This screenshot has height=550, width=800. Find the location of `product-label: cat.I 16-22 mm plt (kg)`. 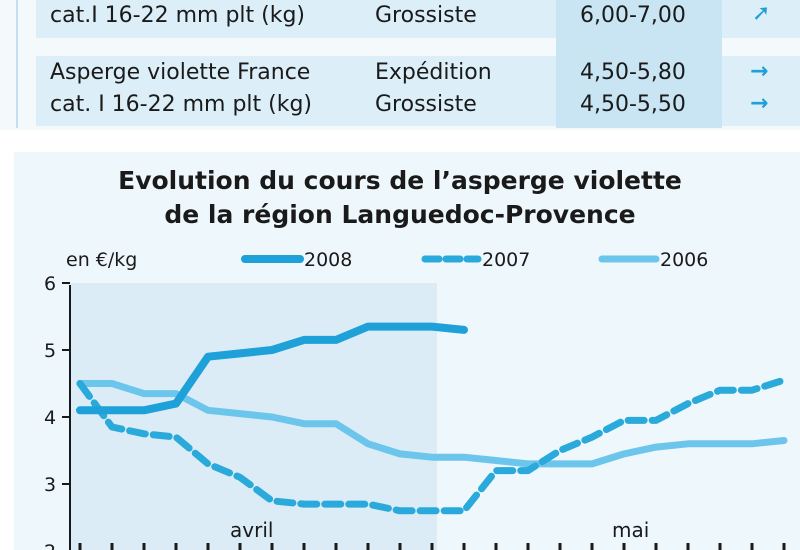

product-label: cat.I 16-22 mm plt (kg) is located at coordinates (178, 15).